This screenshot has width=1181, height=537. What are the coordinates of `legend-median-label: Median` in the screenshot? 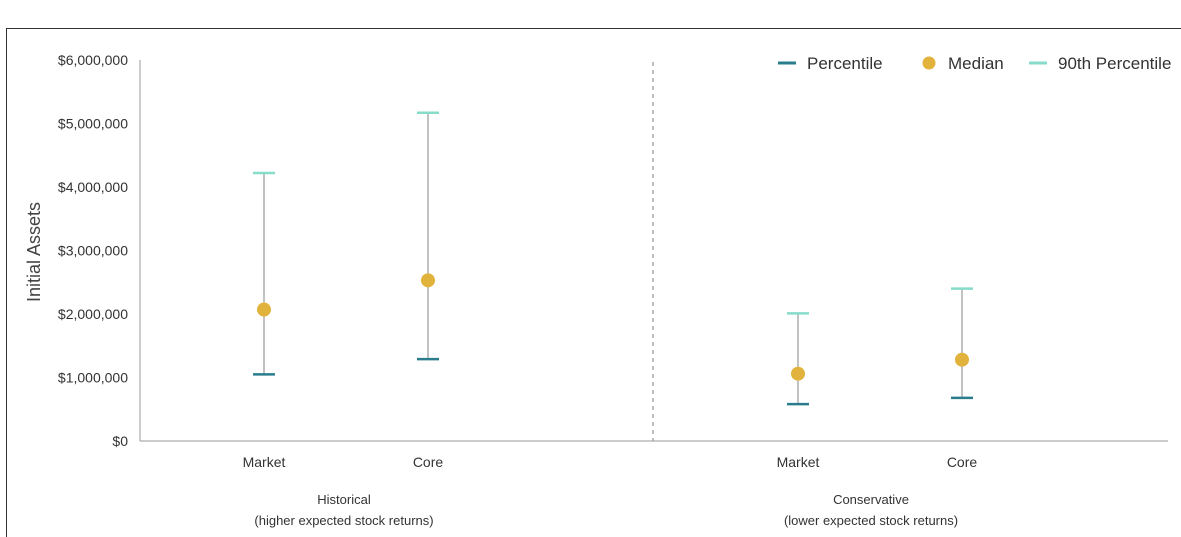 It's located at (976, 63).